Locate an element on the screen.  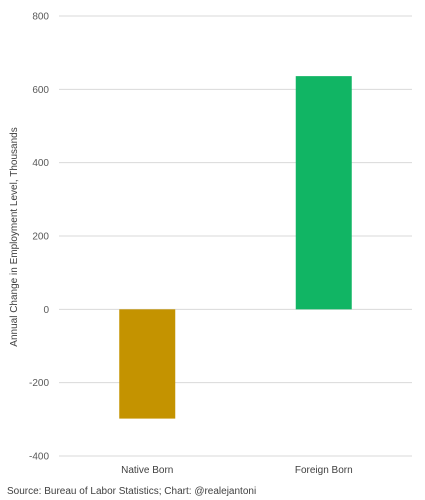
y-tick-label: 0 is located at coordinates (46, 310).